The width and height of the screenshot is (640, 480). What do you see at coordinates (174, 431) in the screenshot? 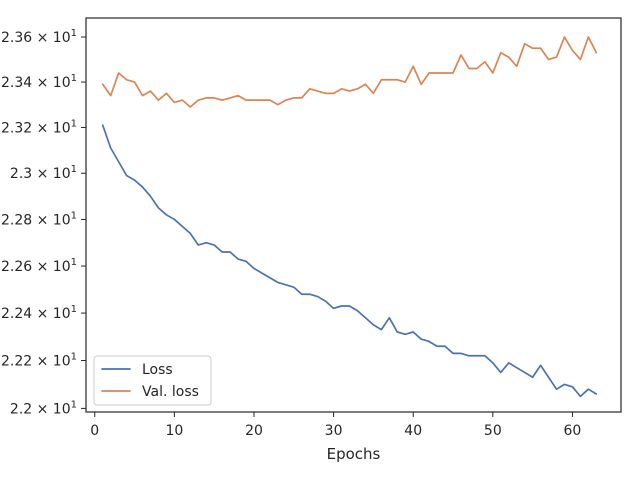
I see `x-tick-label: 10` at bounding box center [174, 431].